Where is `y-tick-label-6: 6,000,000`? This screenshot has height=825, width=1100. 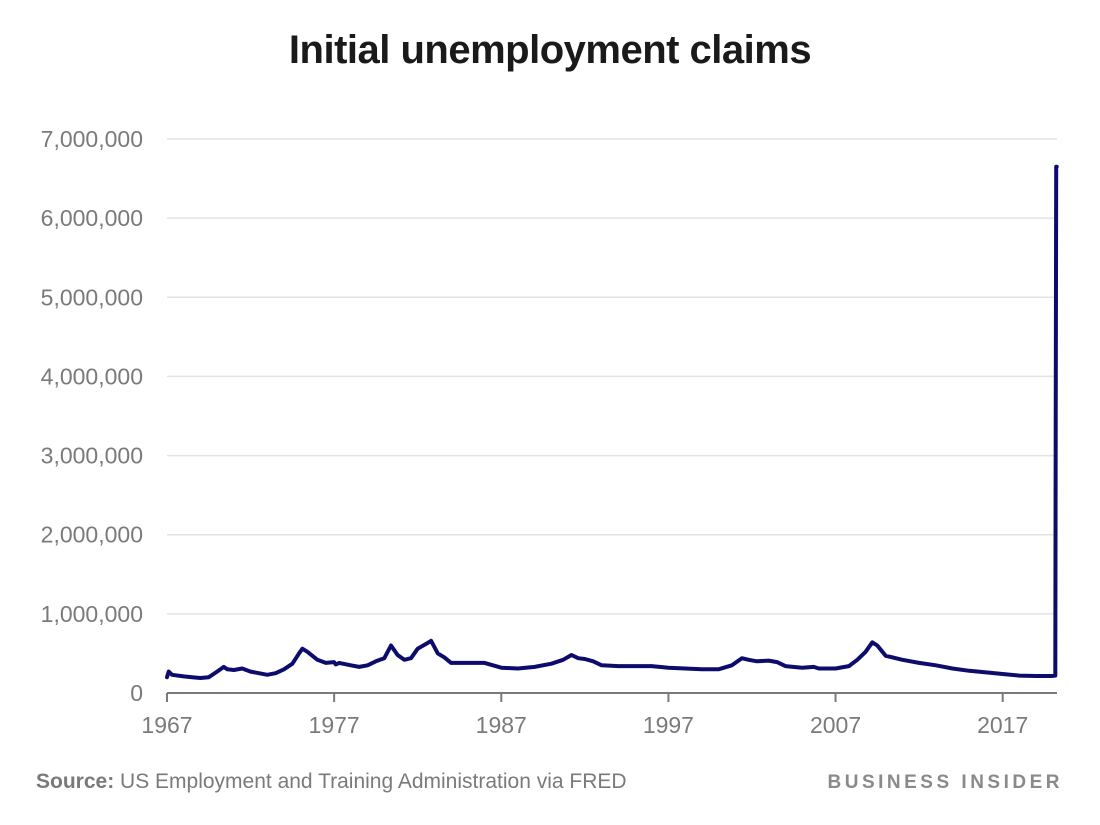
y-tick-label-6: 6,000,000 is located at coordinates (92, 218).